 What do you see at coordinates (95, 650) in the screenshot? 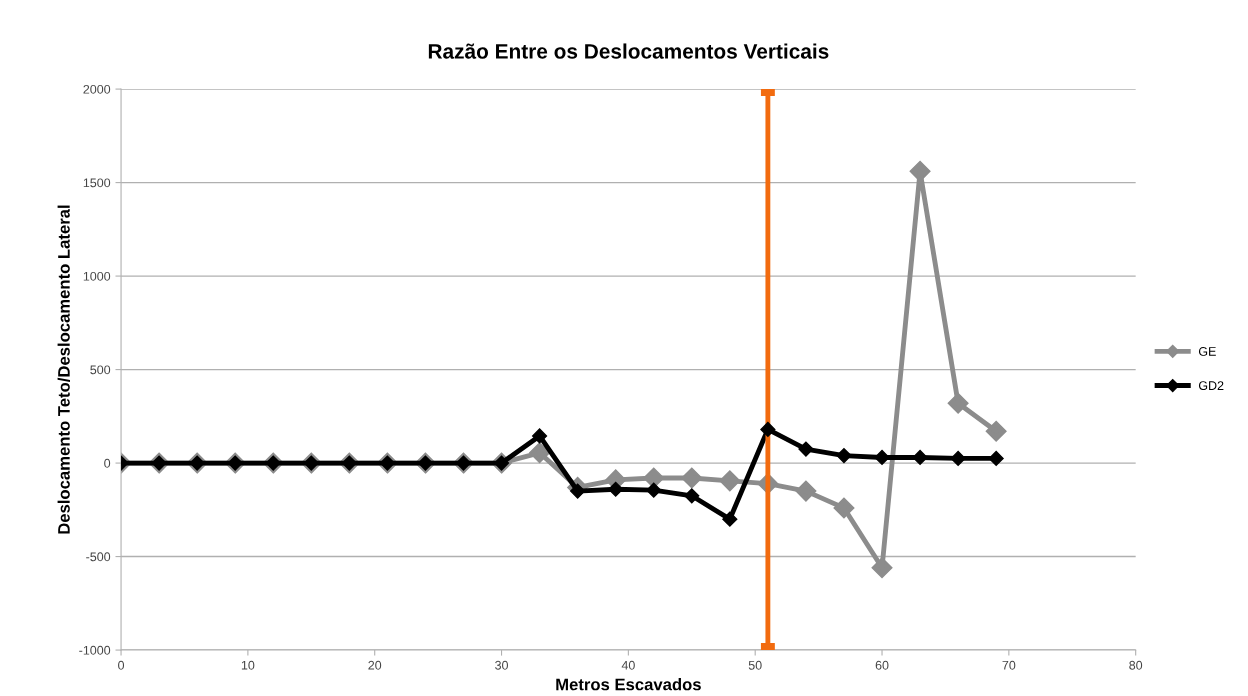
I see `y-tick-label: -1000` at bounding box center [95, 650].